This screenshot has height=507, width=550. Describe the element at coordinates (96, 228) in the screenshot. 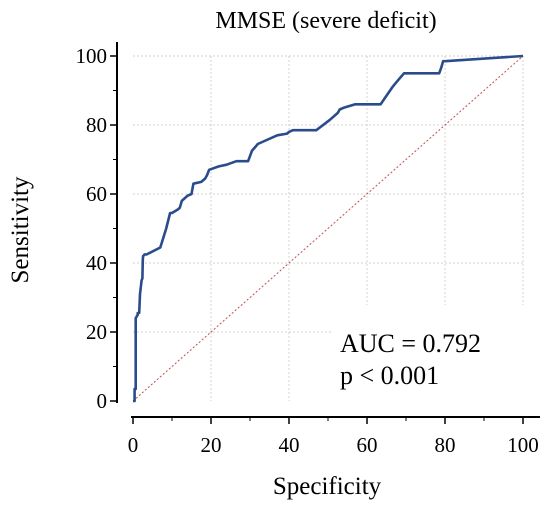

I see `y-axis-ticks: 0 20 40 60 80 100` at that location.